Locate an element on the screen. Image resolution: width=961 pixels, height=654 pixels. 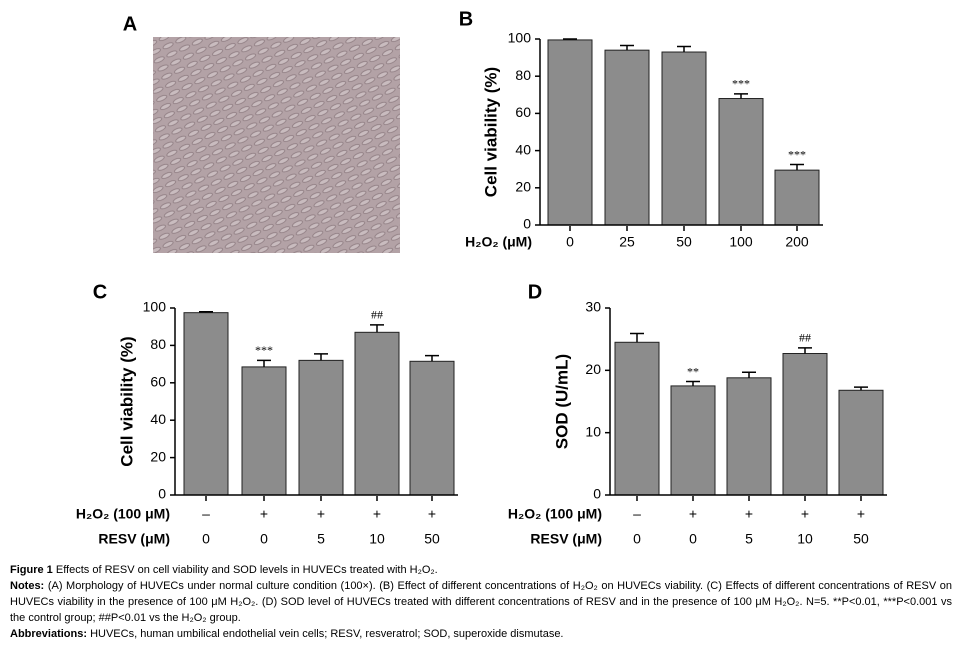
abbrev-label: Abbreviations: is located at coordinates (49, 634).